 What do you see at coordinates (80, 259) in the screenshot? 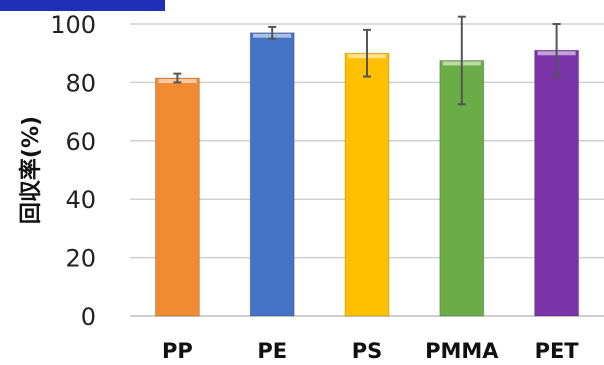
I see `y-tick-label: 20` at bounding box center [80, 259].